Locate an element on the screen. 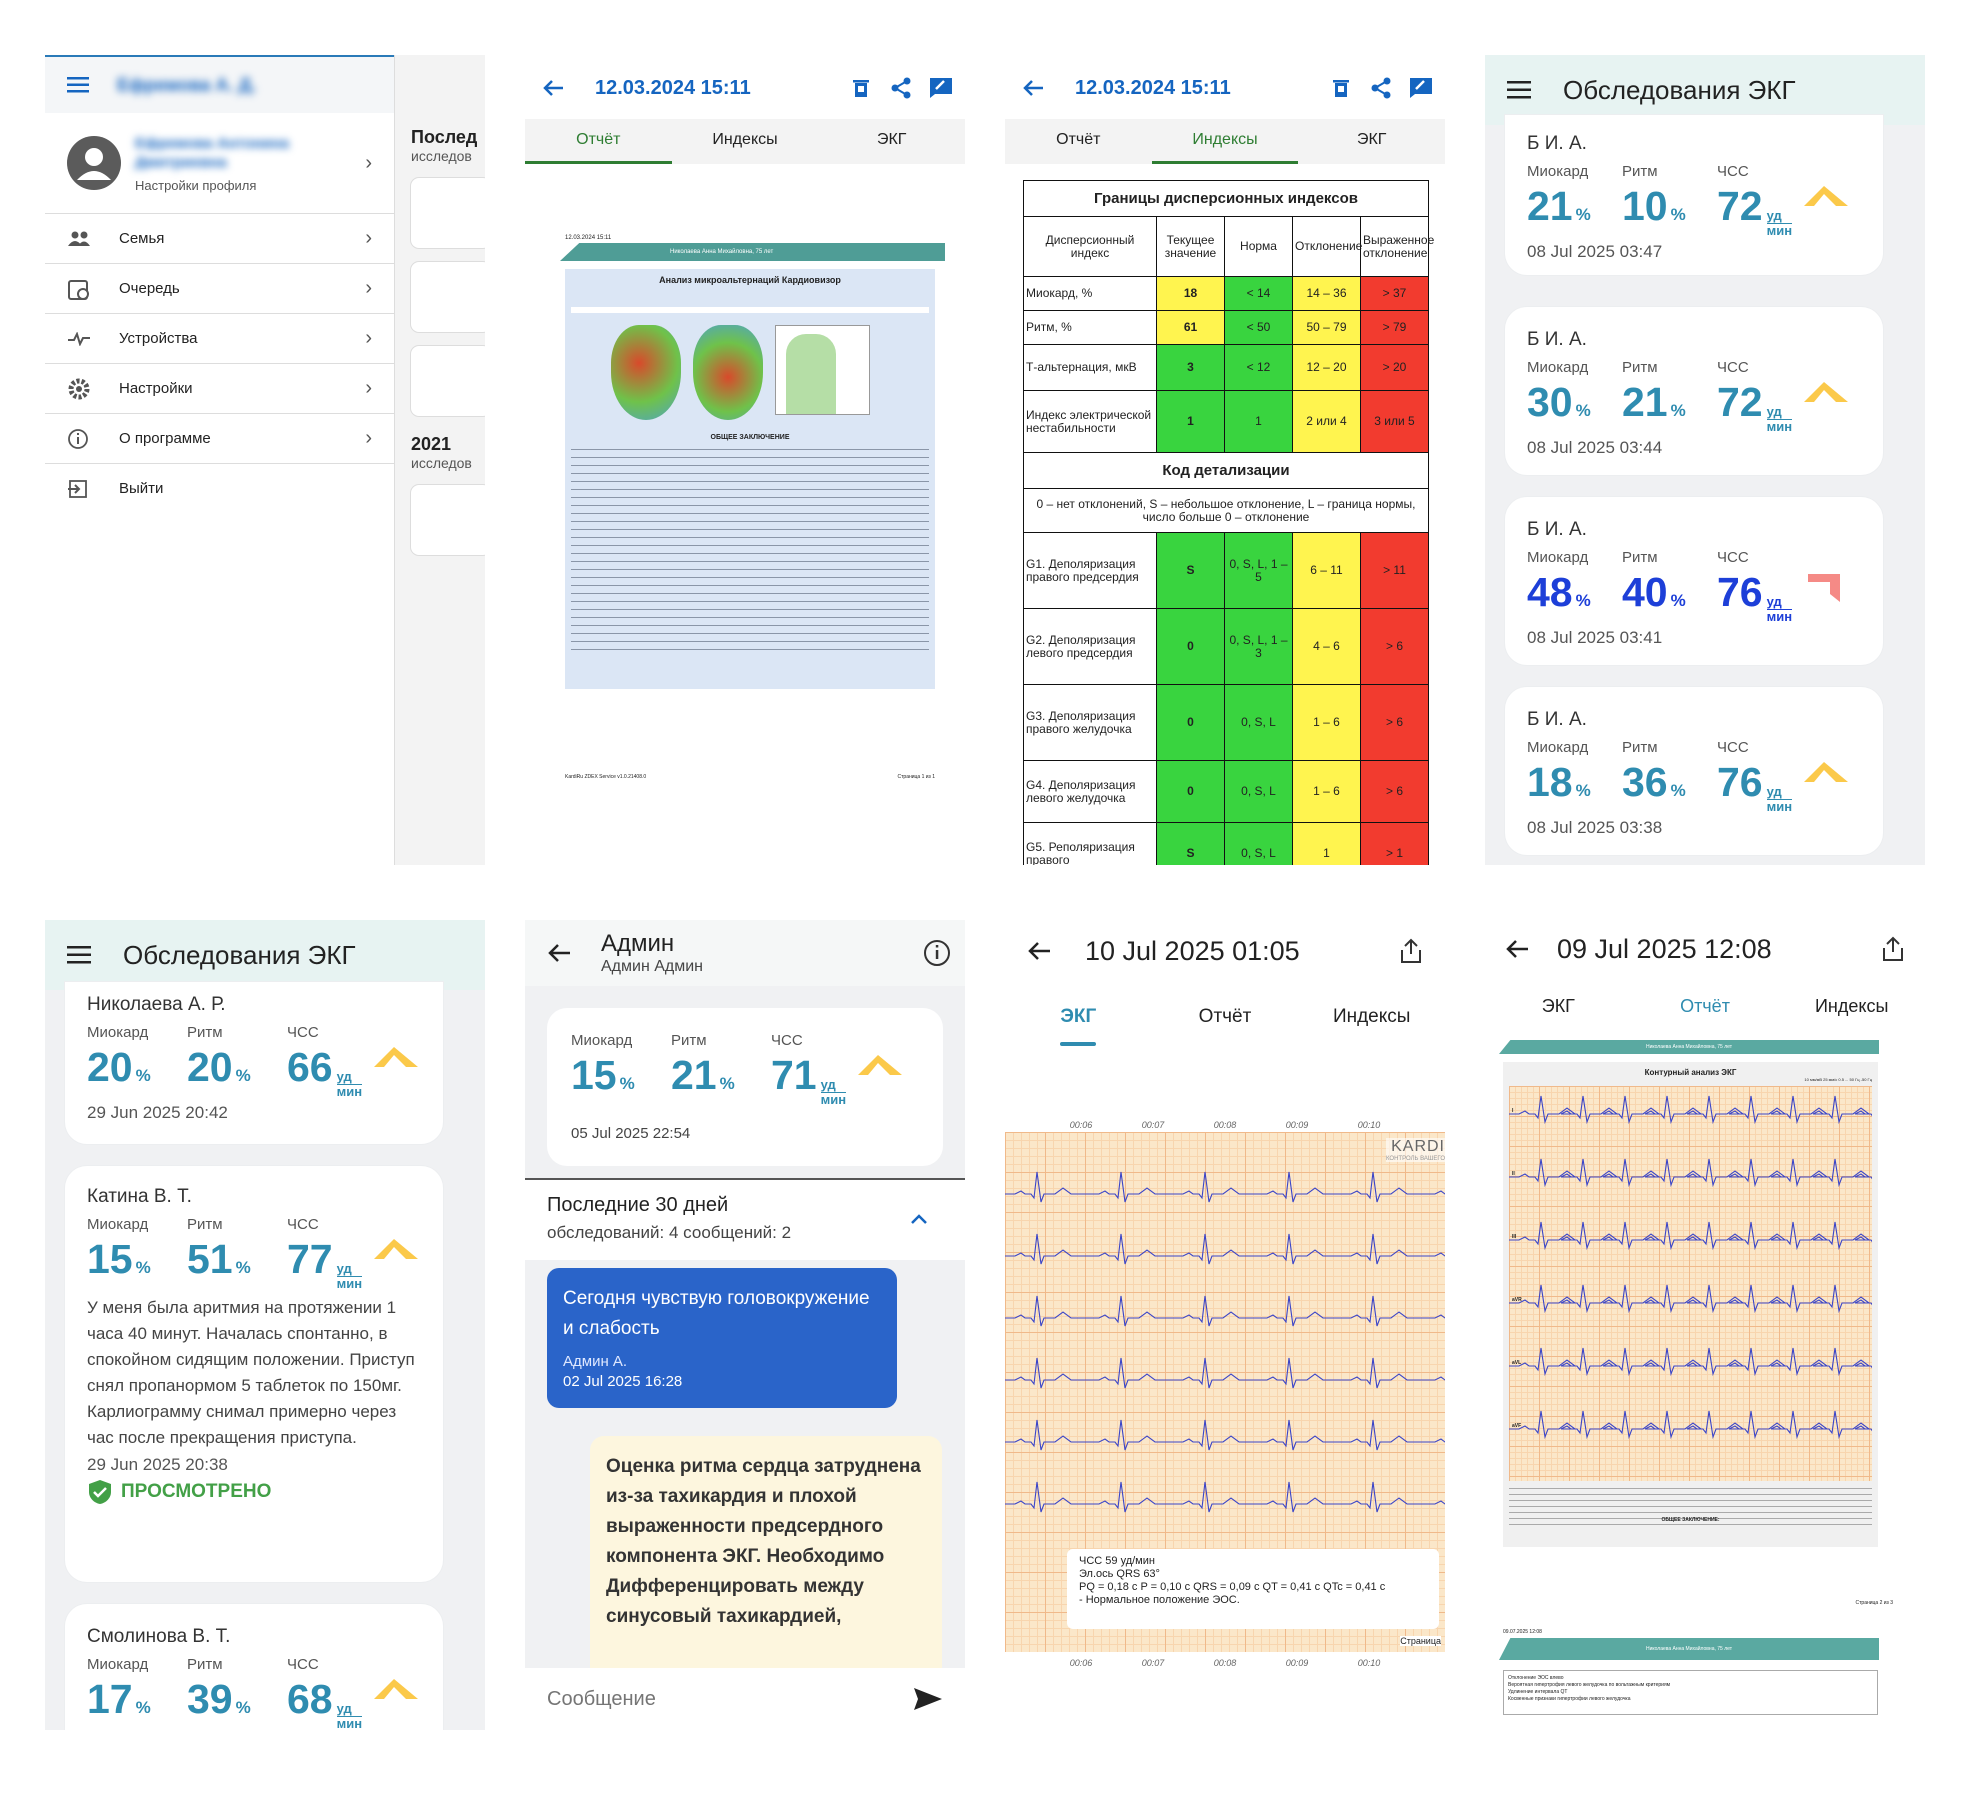  menu-item-family: Семья › is located at coordinates (219, 238).